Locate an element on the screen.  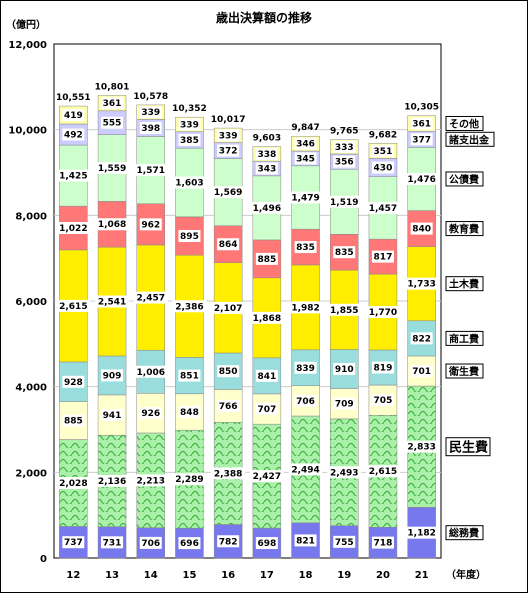
y-tick-label: 4,000 is located at coordinates (31, 388).